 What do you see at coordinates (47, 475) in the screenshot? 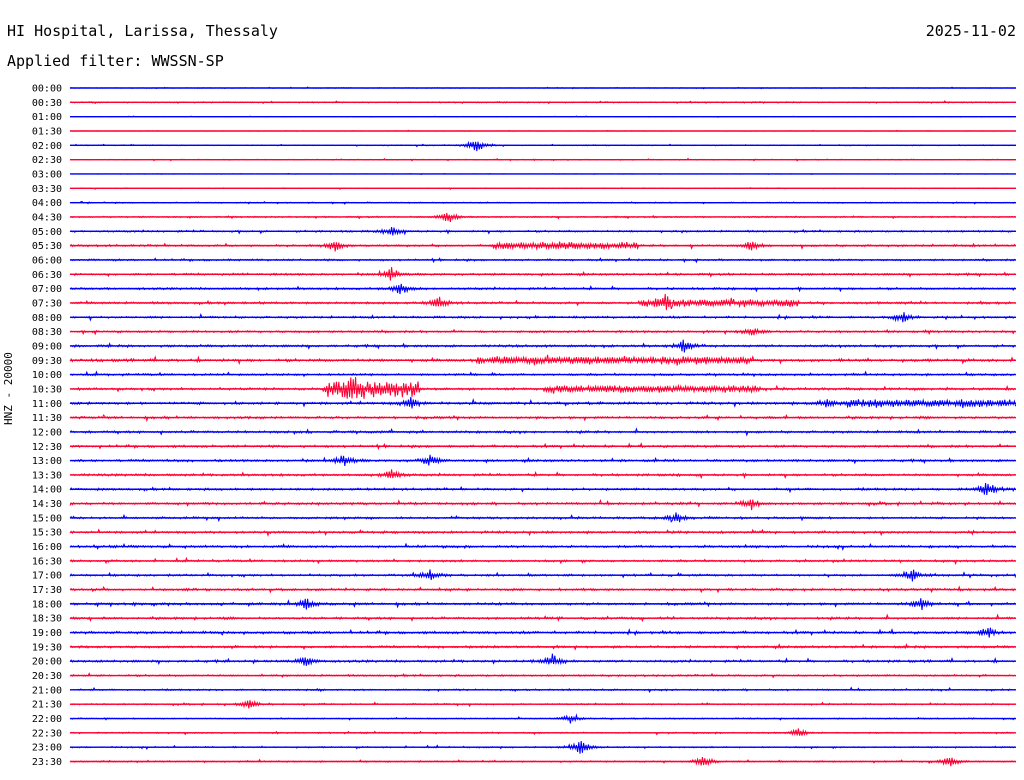
I see `row-time-label: 13:30` at bounding box center [47, 475].